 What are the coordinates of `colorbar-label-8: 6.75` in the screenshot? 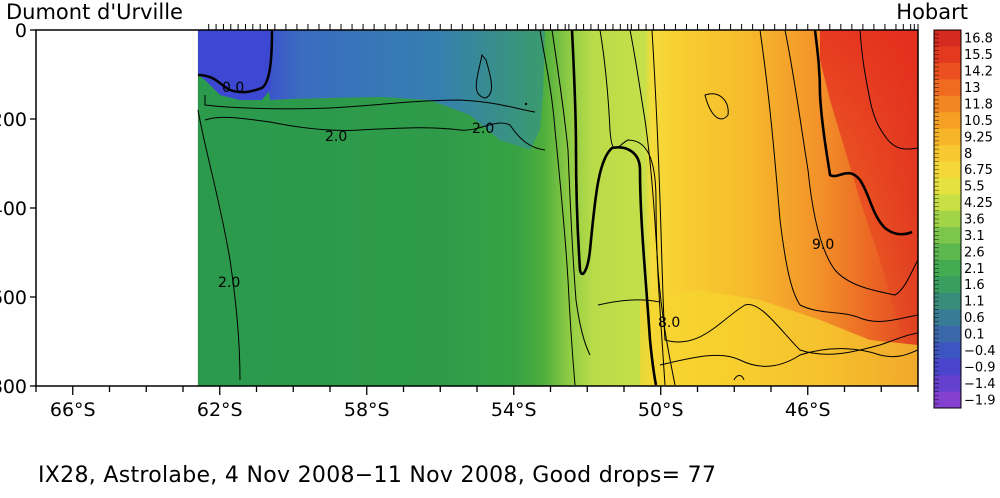 It's located at (978, 170).